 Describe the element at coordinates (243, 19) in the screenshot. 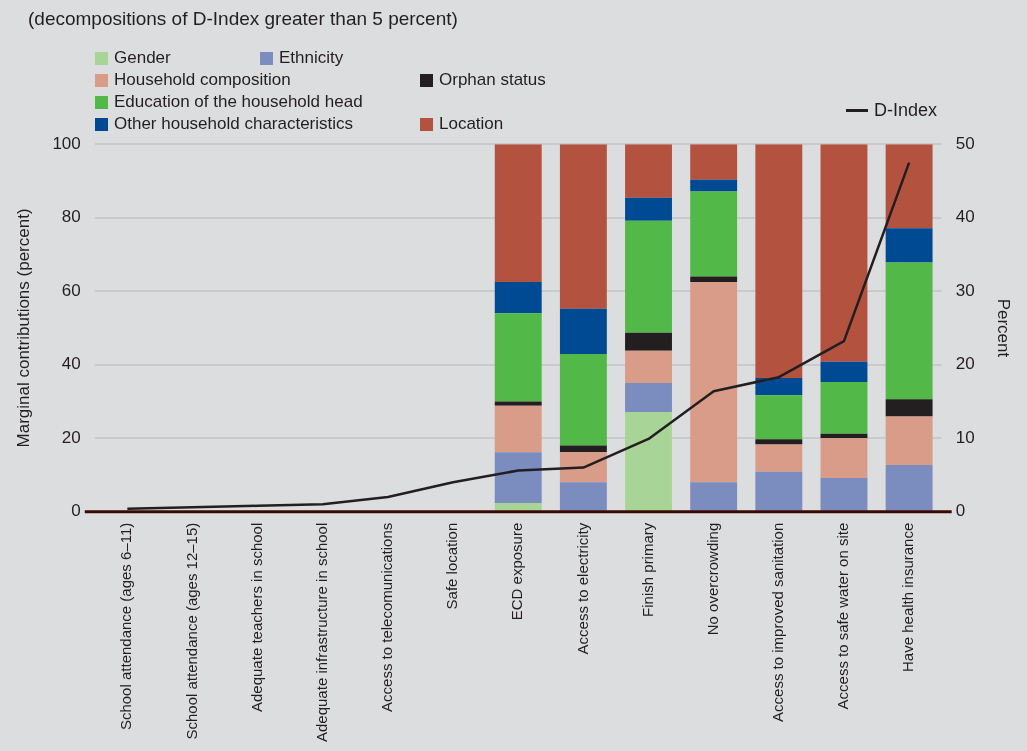

I see `chart-title: (decompositions of D-Index greater than 5 percent)` at that location.